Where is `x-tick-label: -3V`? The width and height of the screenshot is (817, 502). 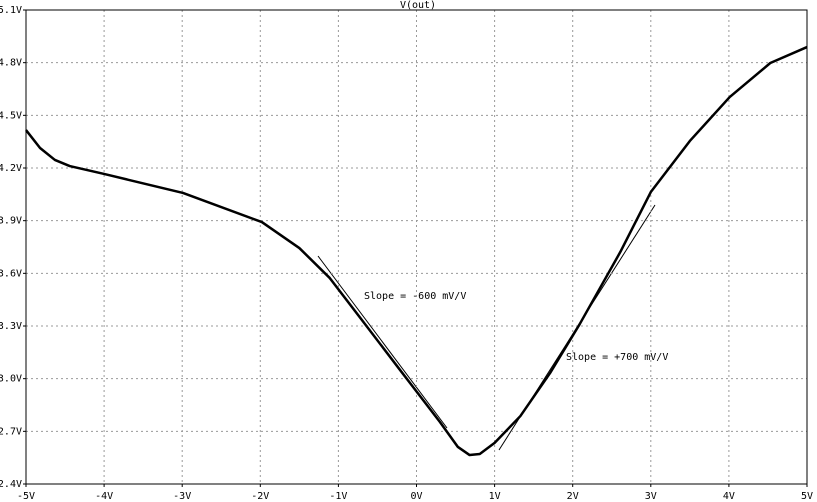
x-tick-label: -3V is located at coordinates (182, 496).